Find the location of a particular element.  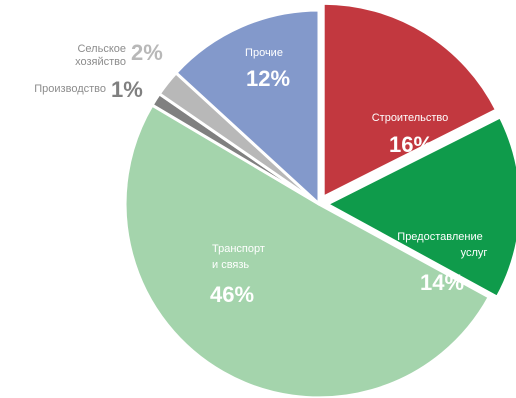

slice-label-agriculture-line2: хозяйство is located at coordinates (100, 62).